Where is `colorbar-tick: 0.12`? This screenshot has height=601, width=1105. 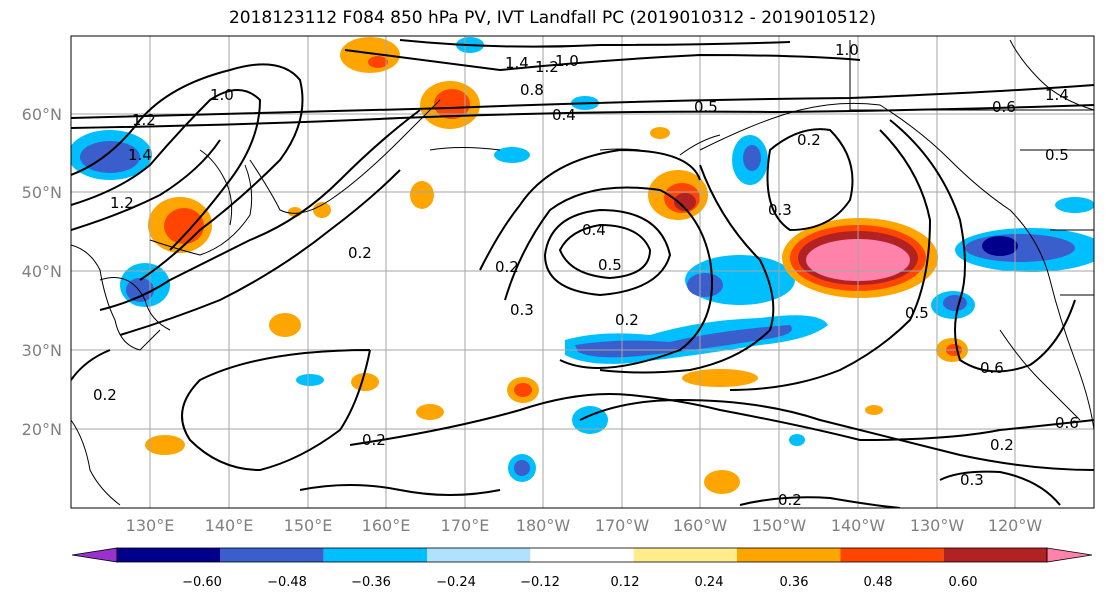 colorbar-tick: 0.12 is located at coordinates (625, 582).